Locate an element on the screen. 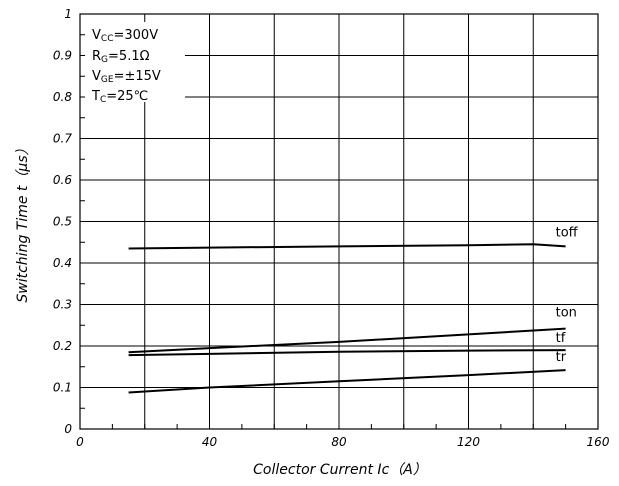  curve-labels: toff ton tf tr is located at coordinates (567, 295).